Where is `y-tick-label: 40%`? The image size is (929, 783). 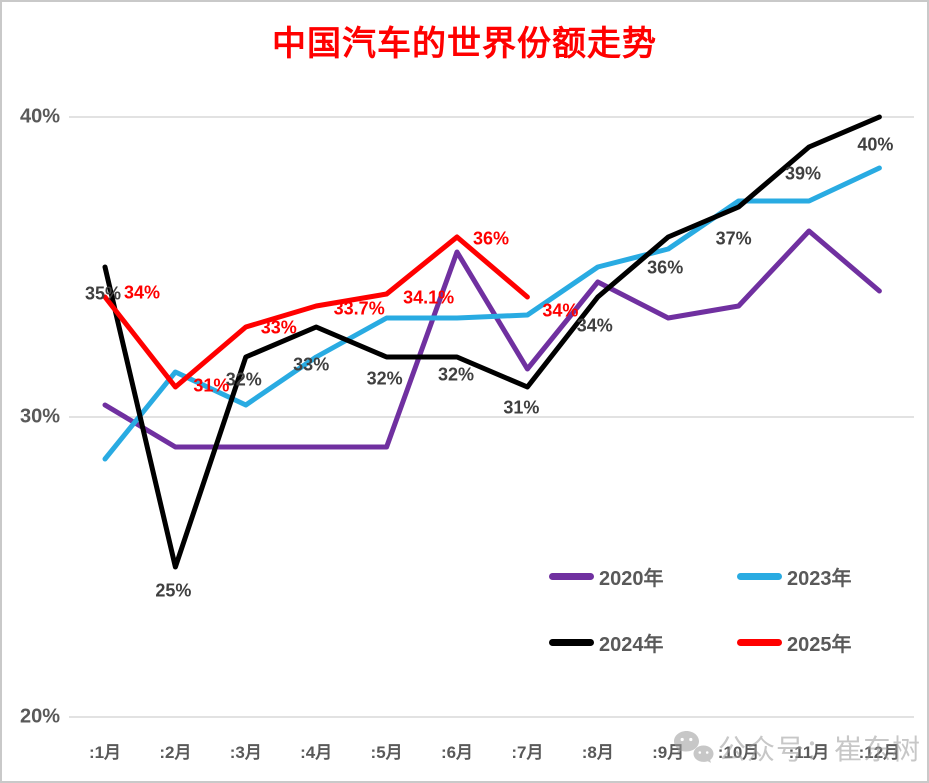
y-tick-label: 40% is located at coordinates (39, 116).